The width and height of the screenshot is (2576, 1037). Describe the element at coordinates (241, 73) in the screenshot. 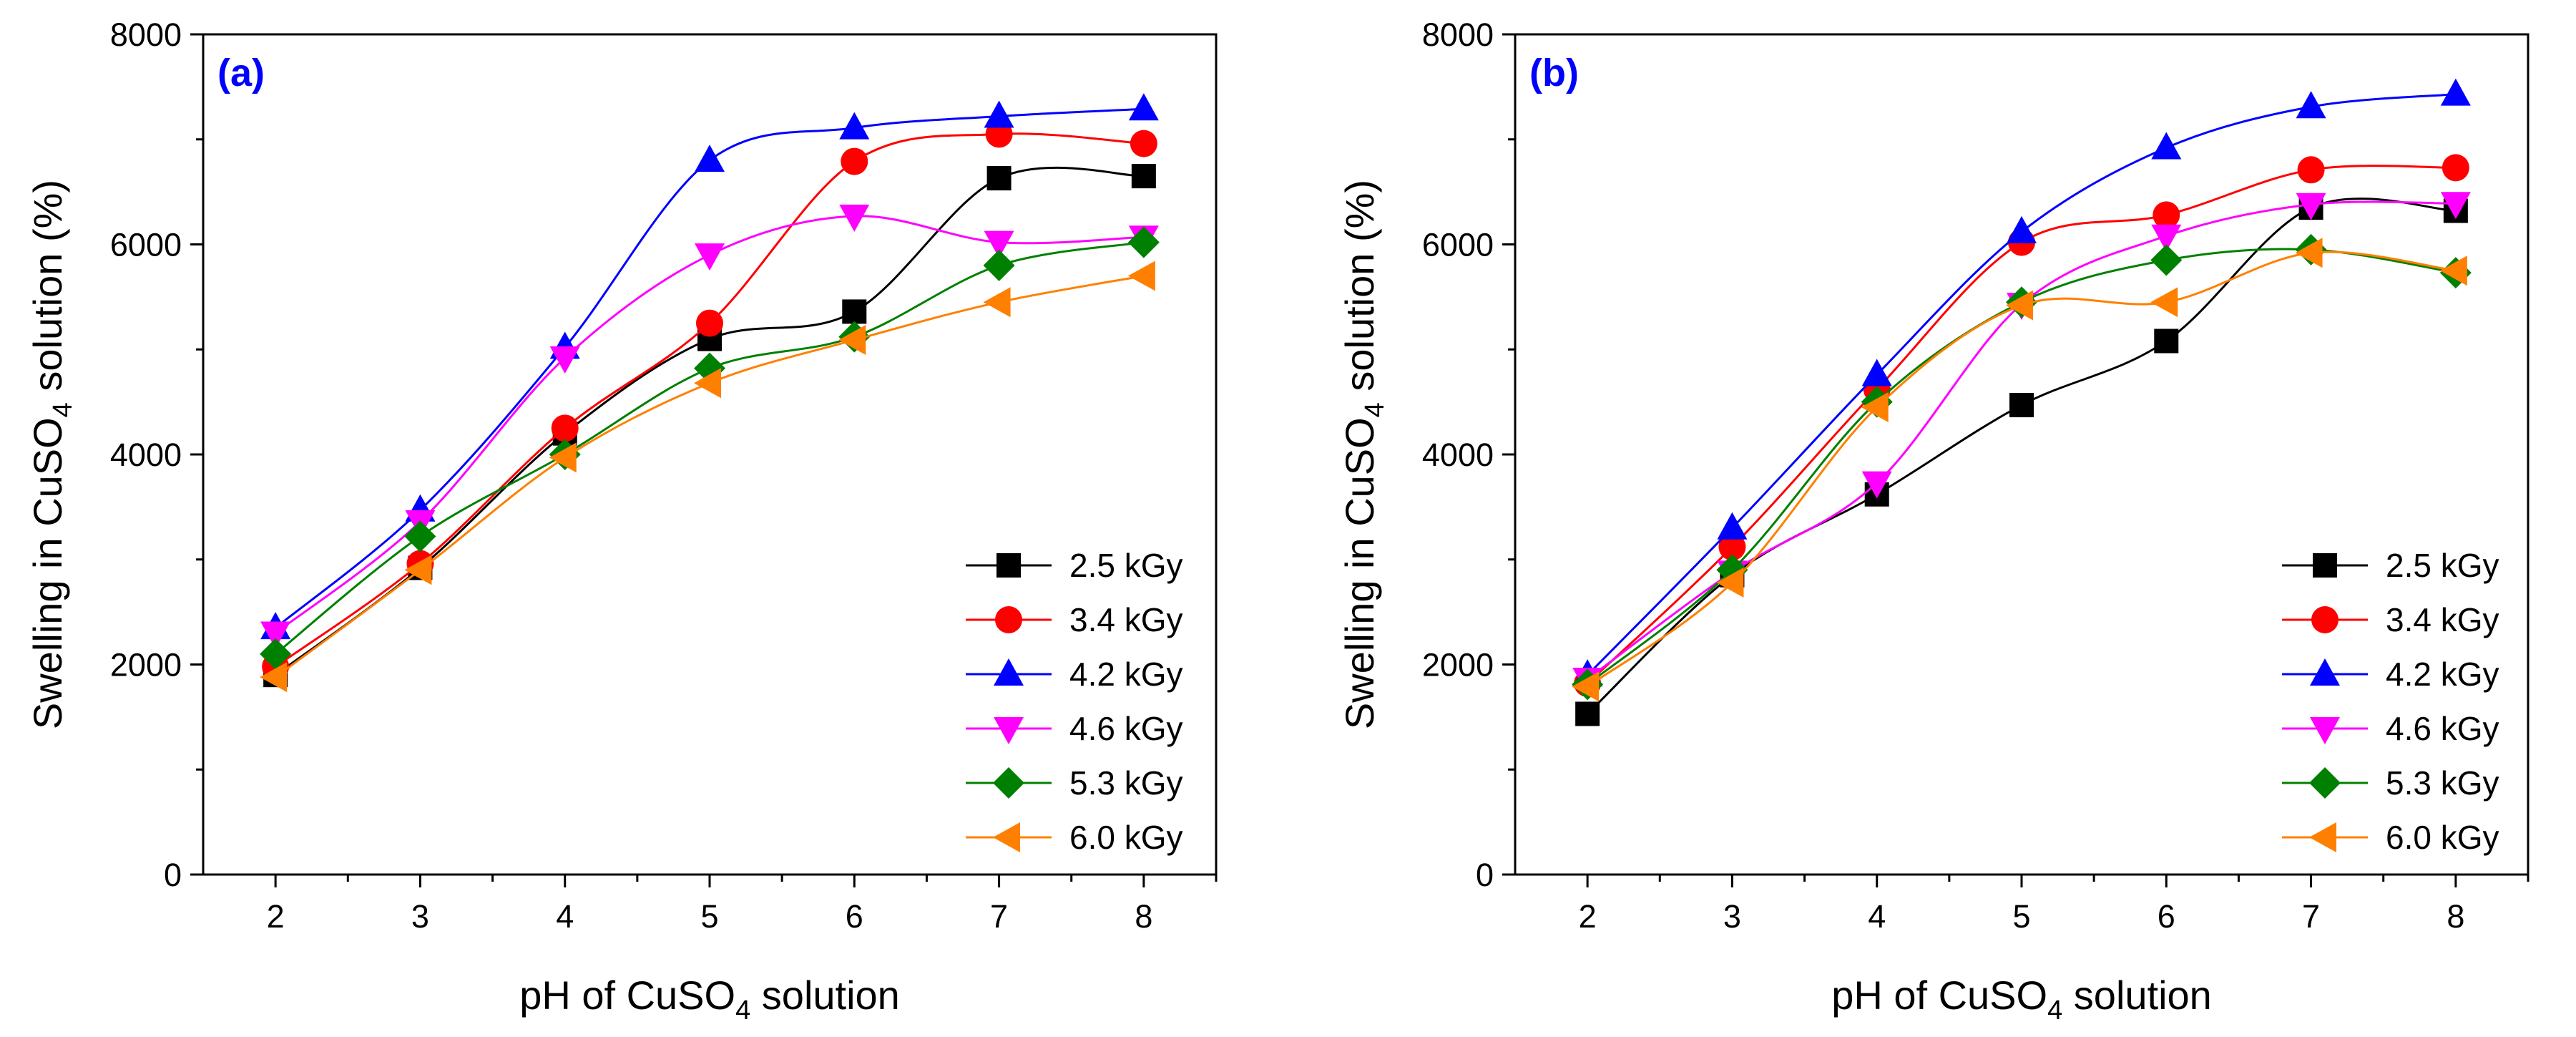

I see `panel-label: (a)` at that location.